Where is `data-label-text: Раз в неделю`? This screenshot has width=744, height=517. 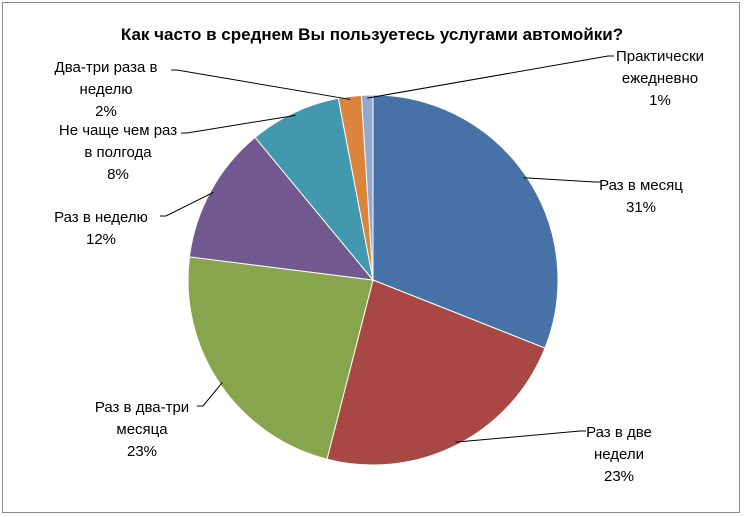 data-label-text: Раз в неделю is located at coordinates (101, 217).